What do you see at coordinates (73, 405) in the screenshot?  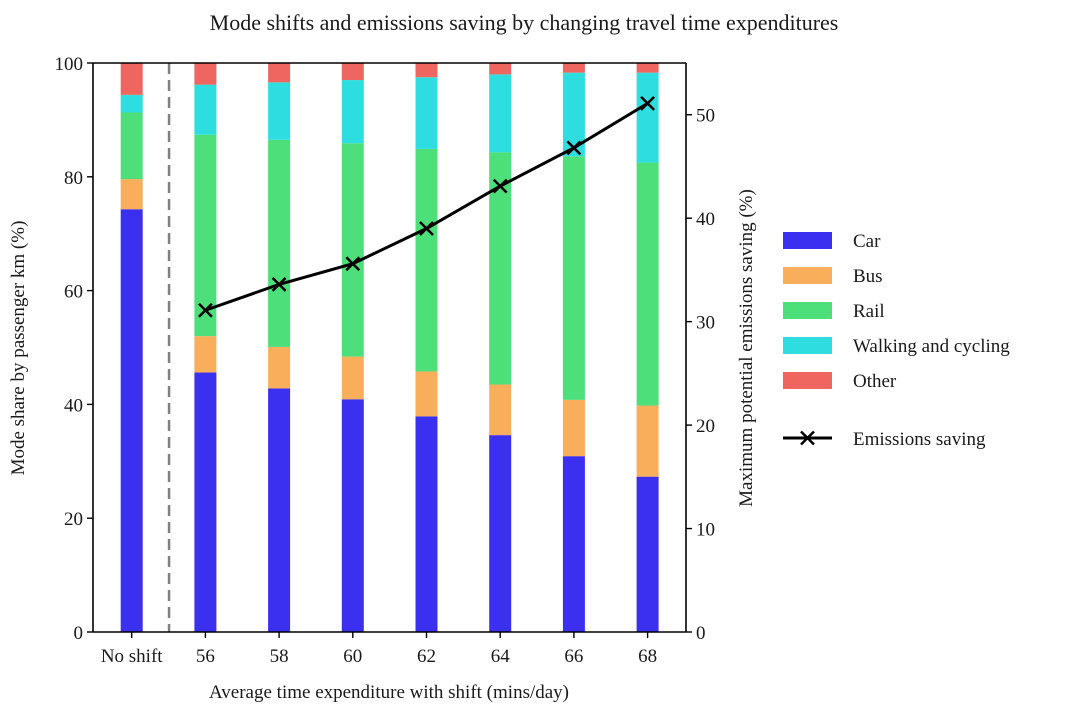 I see `y-tick-label: 40` at bounding box center [73, 405].